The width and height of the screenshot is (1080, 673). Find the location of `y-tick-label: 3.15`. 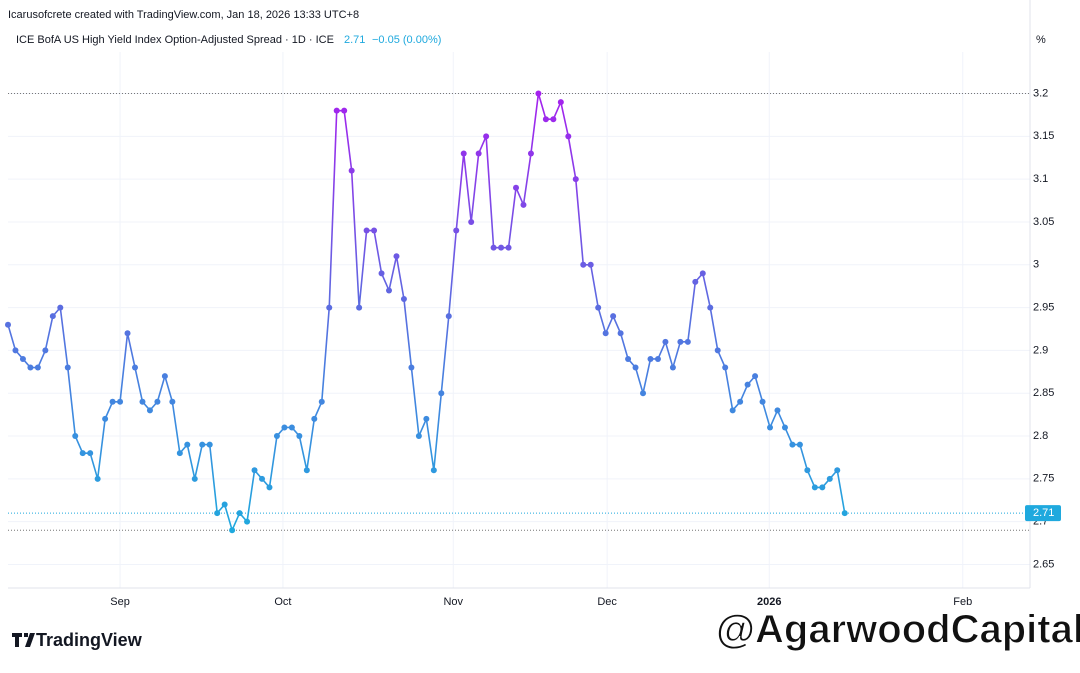

y-tick-label: 3.15 is located at coordinates (1043, 136).